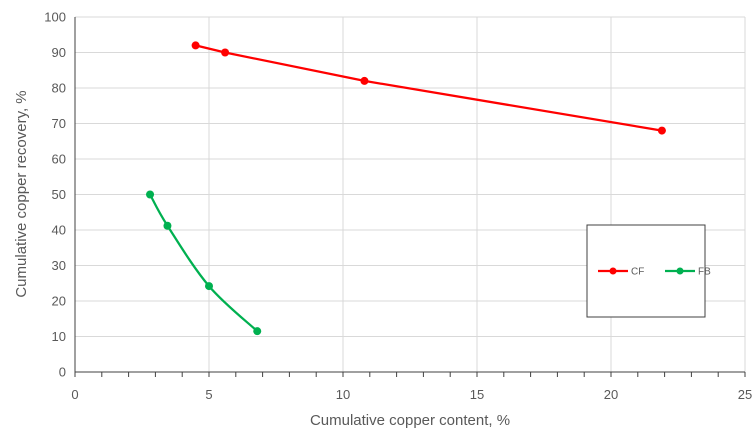  Describe the element at coordinates (59, 194) in the screenshot. I see `y-tick-label: 50` at that location.